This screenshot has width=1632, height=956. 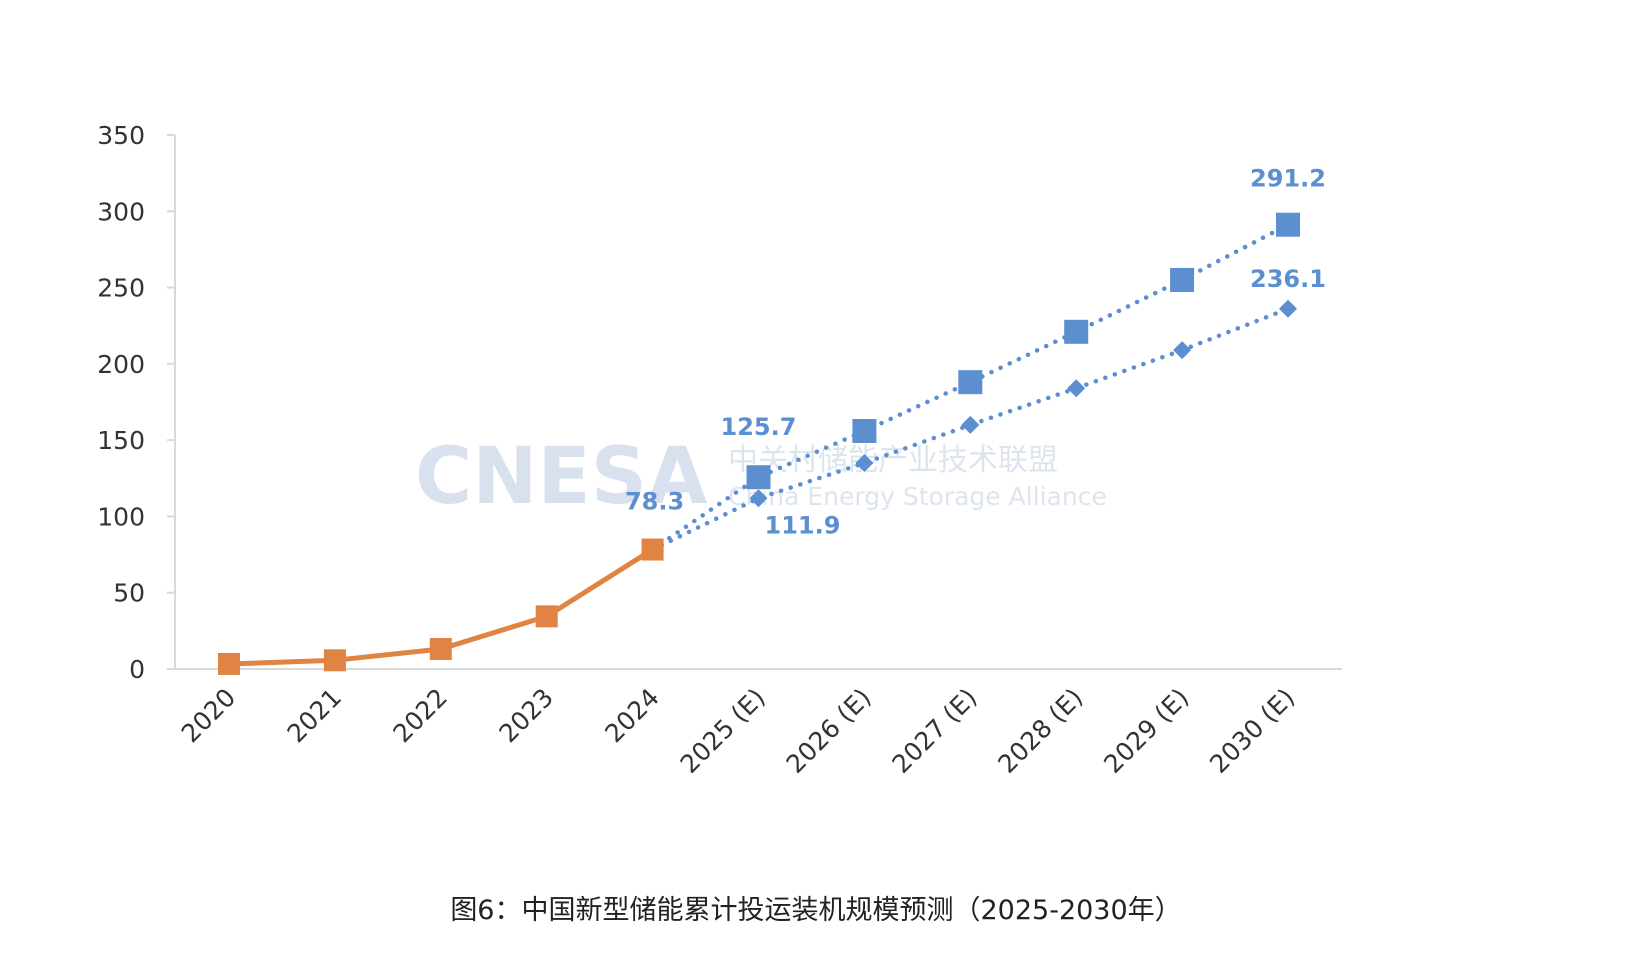 I want to click on y-tick-label: 200, so click(x=121, y=364).